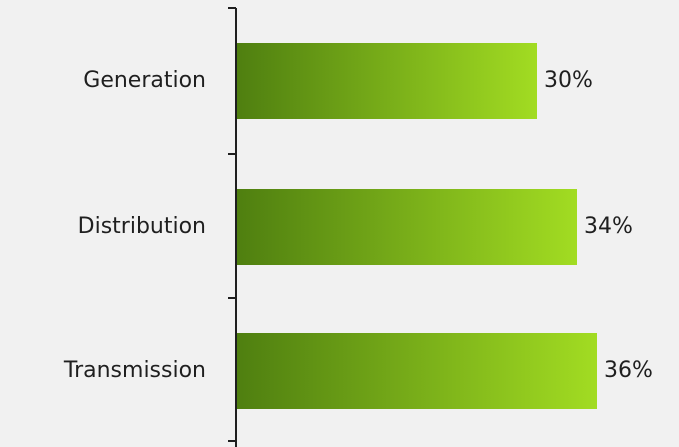 The width and height of the screenshot is (679, 447). I want to click on data-label: 30%, so click(568, 80).